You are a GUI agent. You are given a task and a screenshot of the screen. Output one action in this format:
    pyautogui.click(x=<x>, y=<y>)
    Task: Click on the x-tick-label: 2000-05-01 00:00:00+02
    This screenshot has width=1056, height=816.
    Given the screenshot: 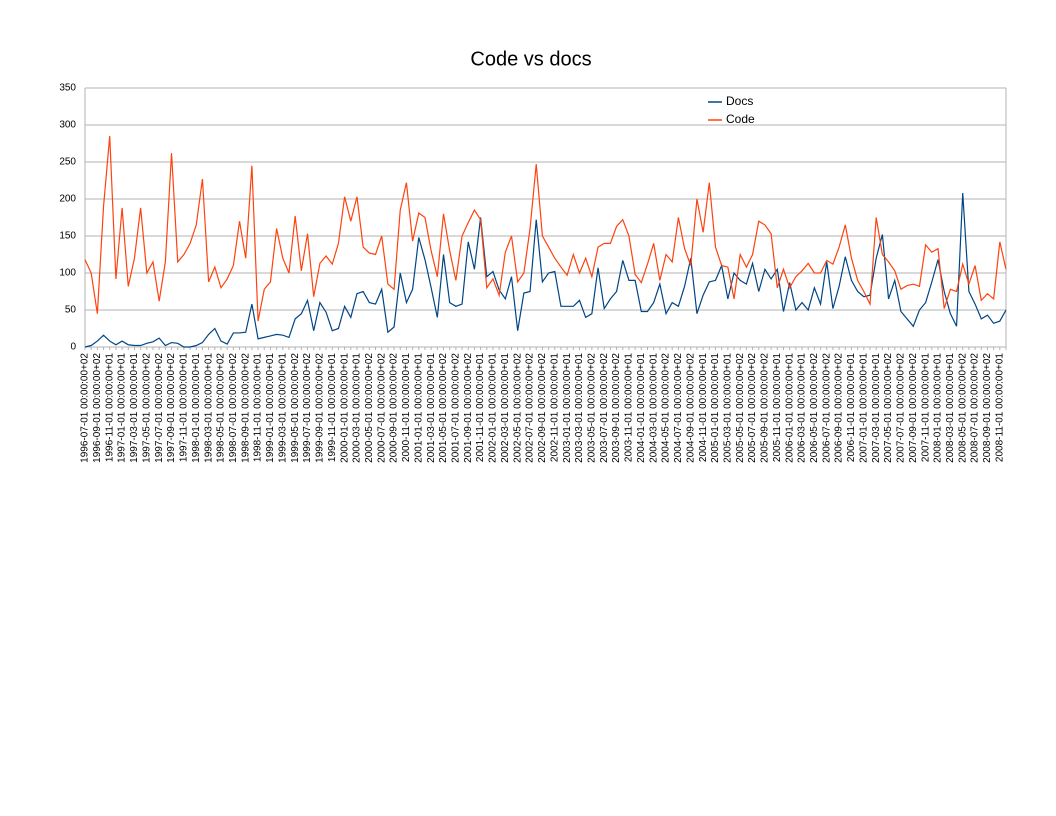 What is the action you would take?
    pyautogui.click(x=369, y=408)
    